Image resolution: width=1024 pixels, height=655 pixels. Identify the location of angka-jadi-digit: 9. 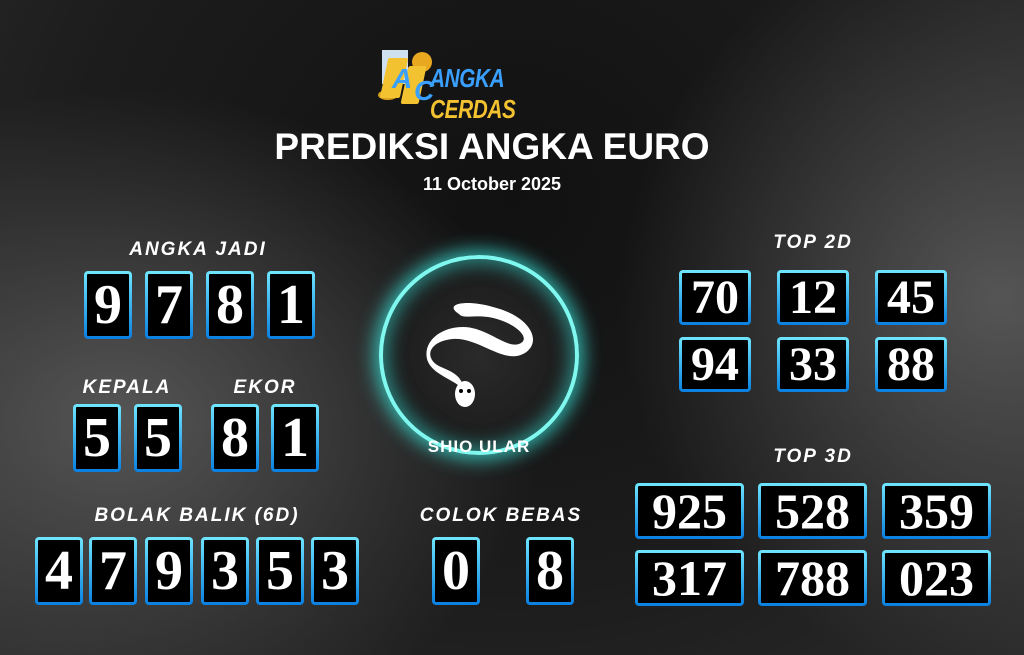
(108, 305).